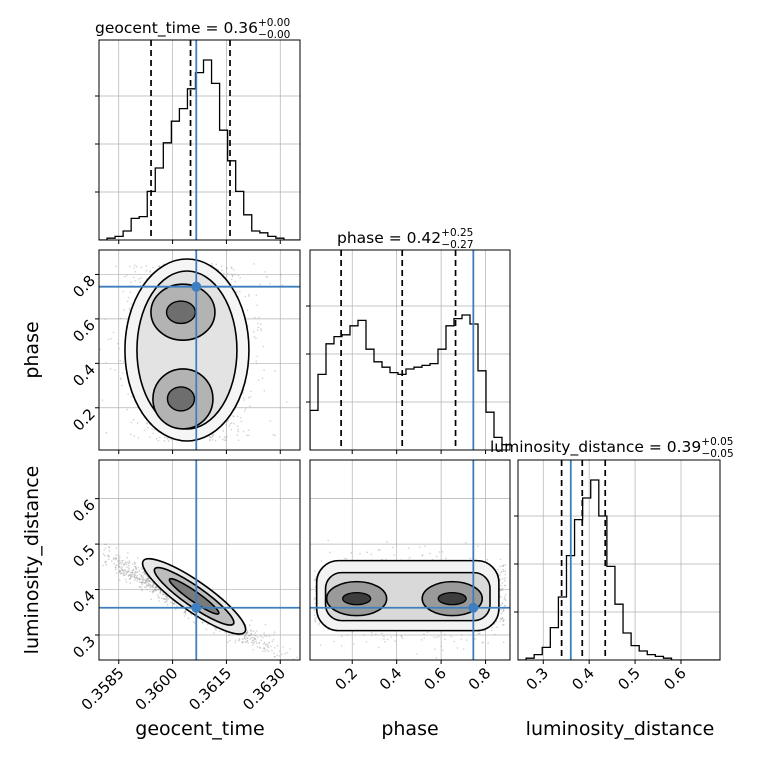 This screenshot has height=760, width=760. Describe the element at coordinates (199, 350) in the screenshot. I see `panel-content` at that location.